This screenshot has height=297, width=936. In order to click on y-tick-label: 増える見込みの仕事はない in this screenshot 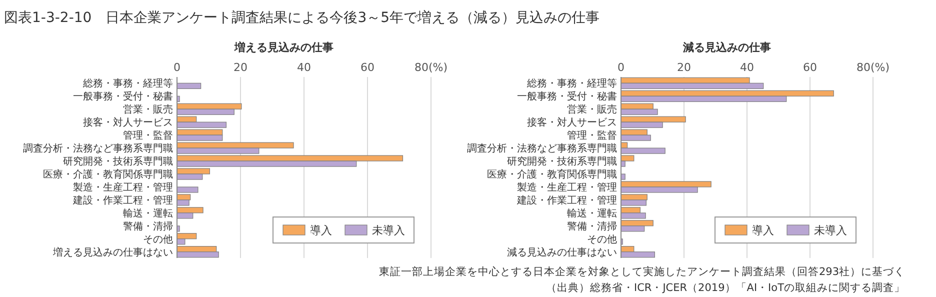, I will do `click(112, 252)`.